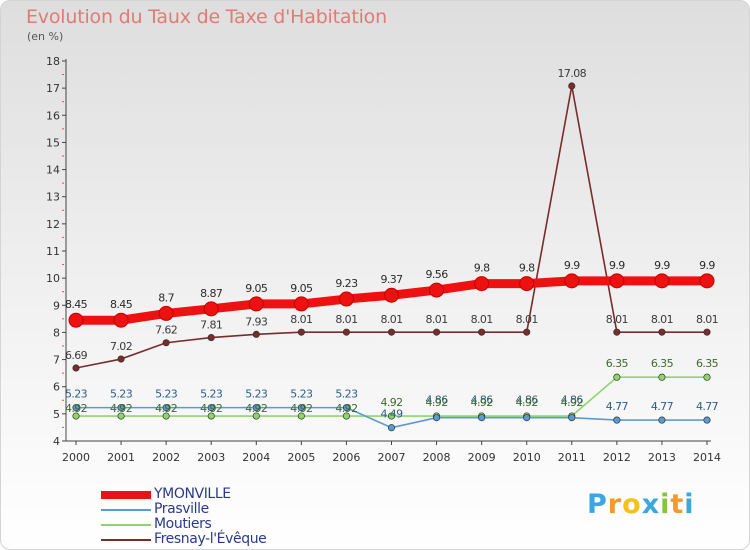 This screenshot has height=550, width=750. I want to click on y-tick-label: 16, so click(53, 115).